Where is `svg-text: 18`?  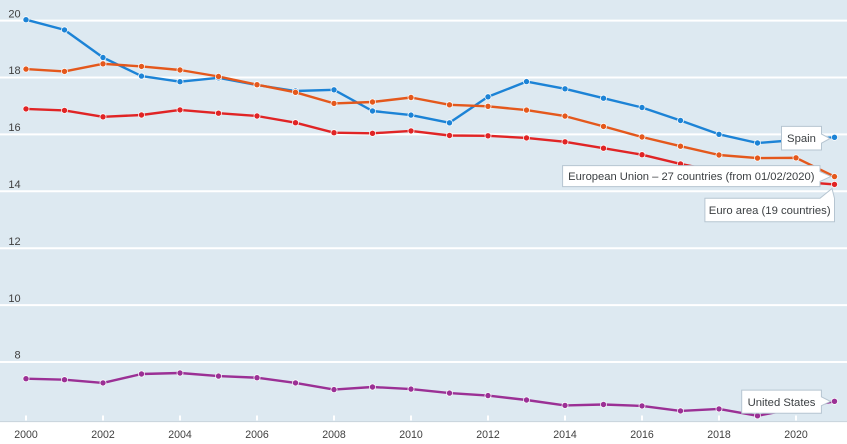 svg-text: 18 is located at coordinates (14, 71).